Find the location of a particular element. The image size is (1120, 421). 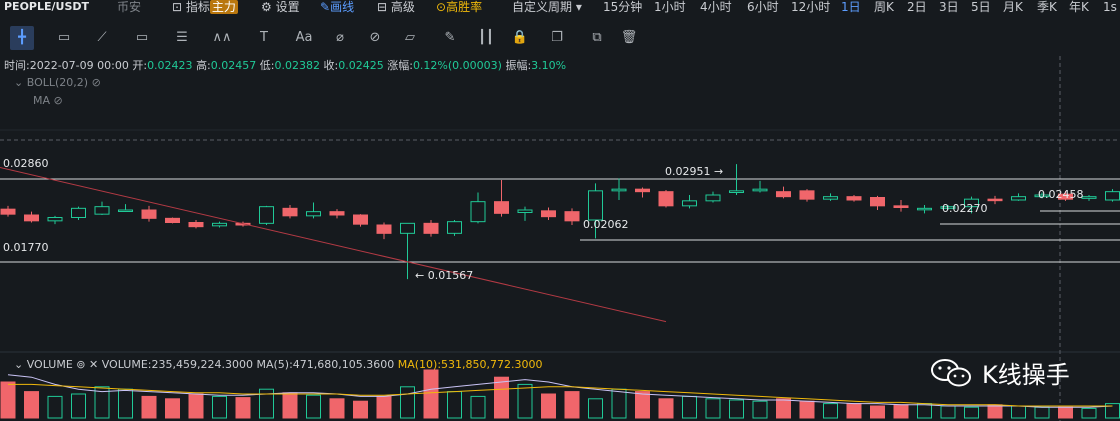

indicator-button: ⊡ 指标 主力 is located at coordinates (205, 7).